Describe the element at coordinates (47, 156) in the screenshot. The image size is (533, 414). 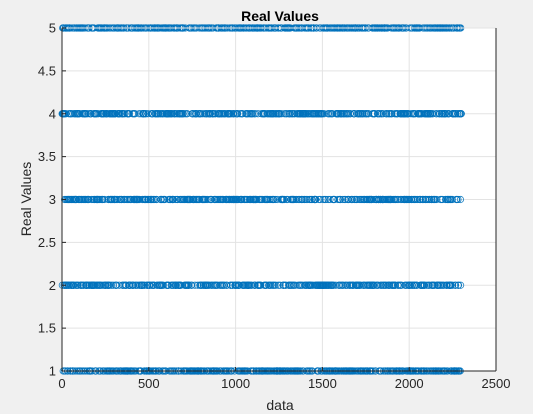
I see `y-tick-label: 3.5` at that location.